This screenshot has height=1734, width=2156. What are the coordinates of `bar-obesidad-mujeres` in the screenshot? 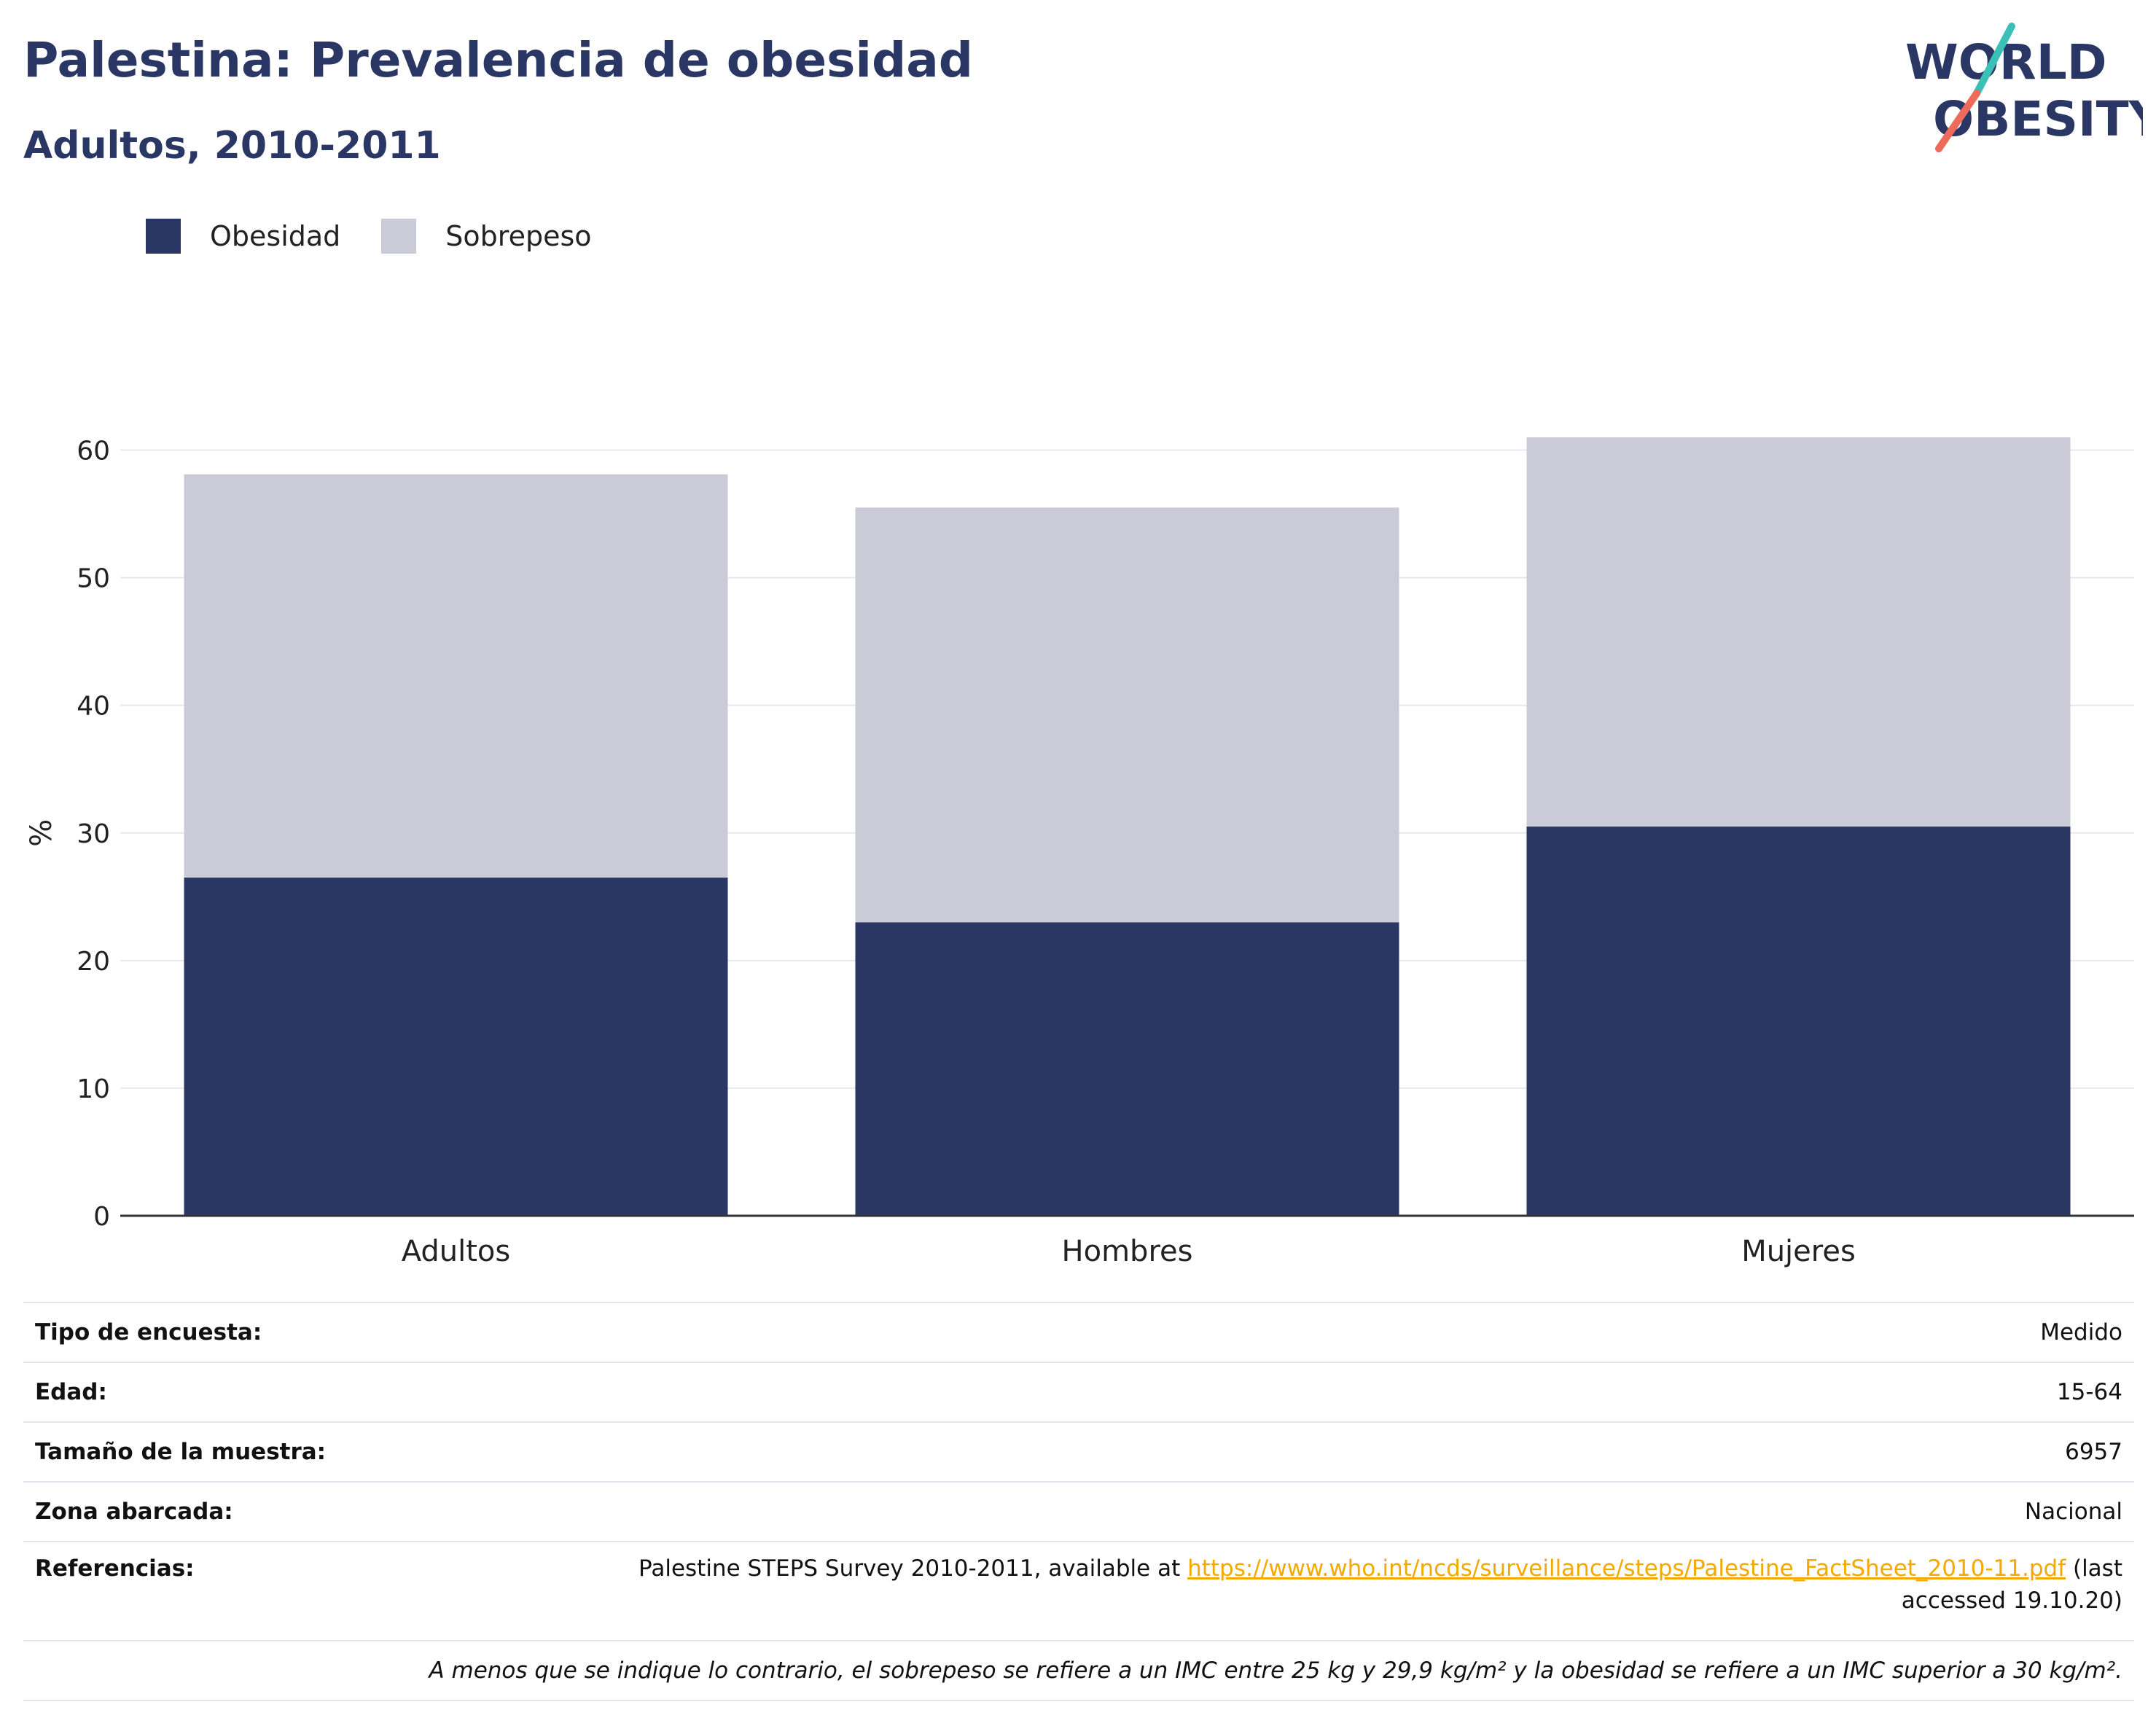 It's located at (1799, 1022).